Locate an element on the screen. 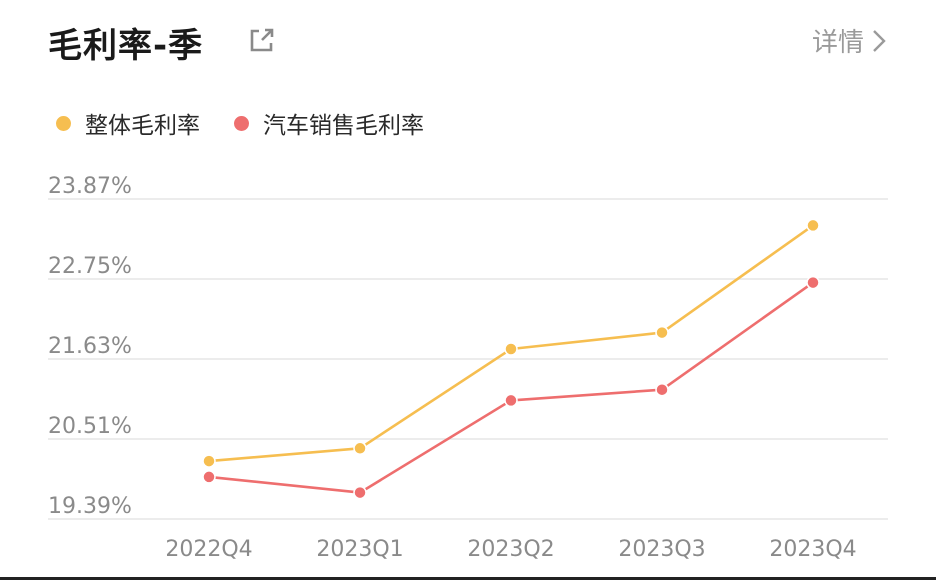 This screenshot has width=936, height=580. chart-legend: 整体毛利率 汽车销售毛利率 is located at coordinates (240, 123).